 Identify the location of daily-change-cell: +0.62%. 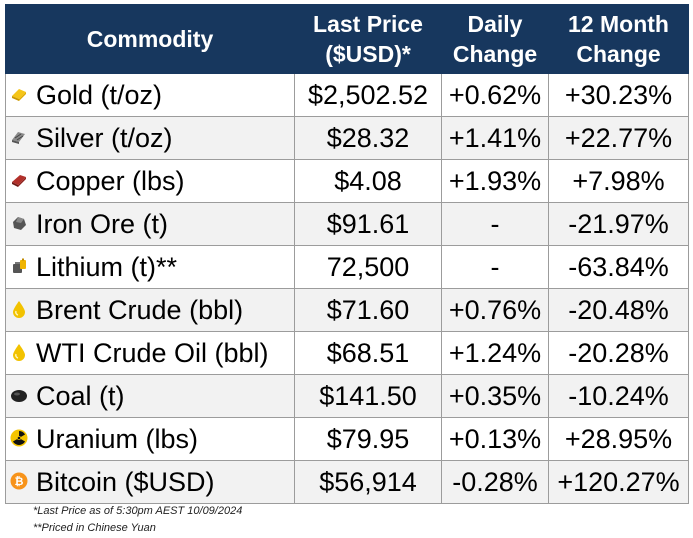
(495, 95).